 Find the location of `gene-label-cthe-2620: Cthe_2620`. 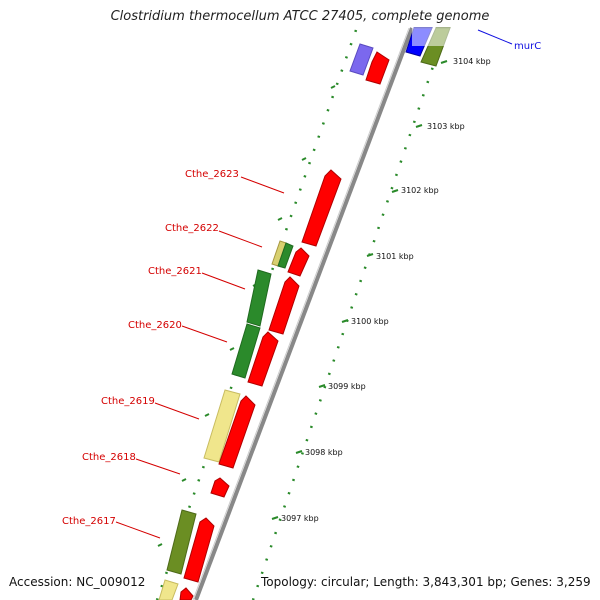

gene-label-cthe-2620: Cthe_2620 is located at coordinates (155, 325).